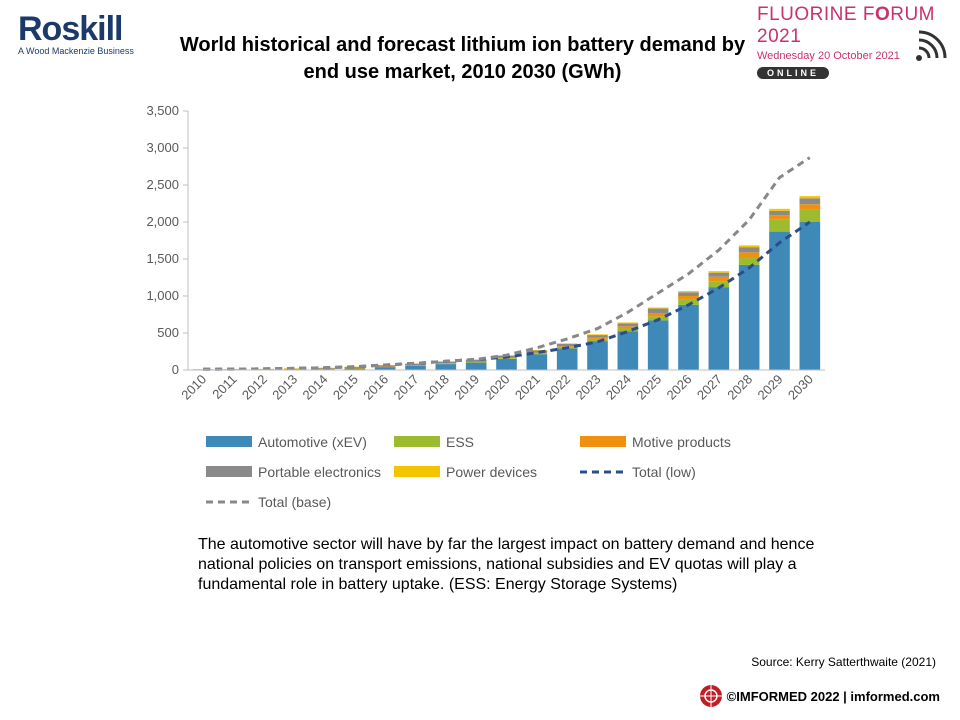  I want to click on x-tick-label: 2024, so click(618, 387).